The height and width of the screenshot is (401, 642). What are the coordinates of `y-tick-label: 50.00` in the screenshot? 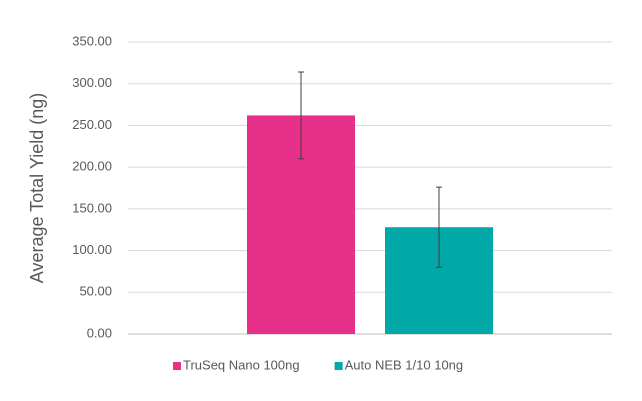 It's located at (95, 291).